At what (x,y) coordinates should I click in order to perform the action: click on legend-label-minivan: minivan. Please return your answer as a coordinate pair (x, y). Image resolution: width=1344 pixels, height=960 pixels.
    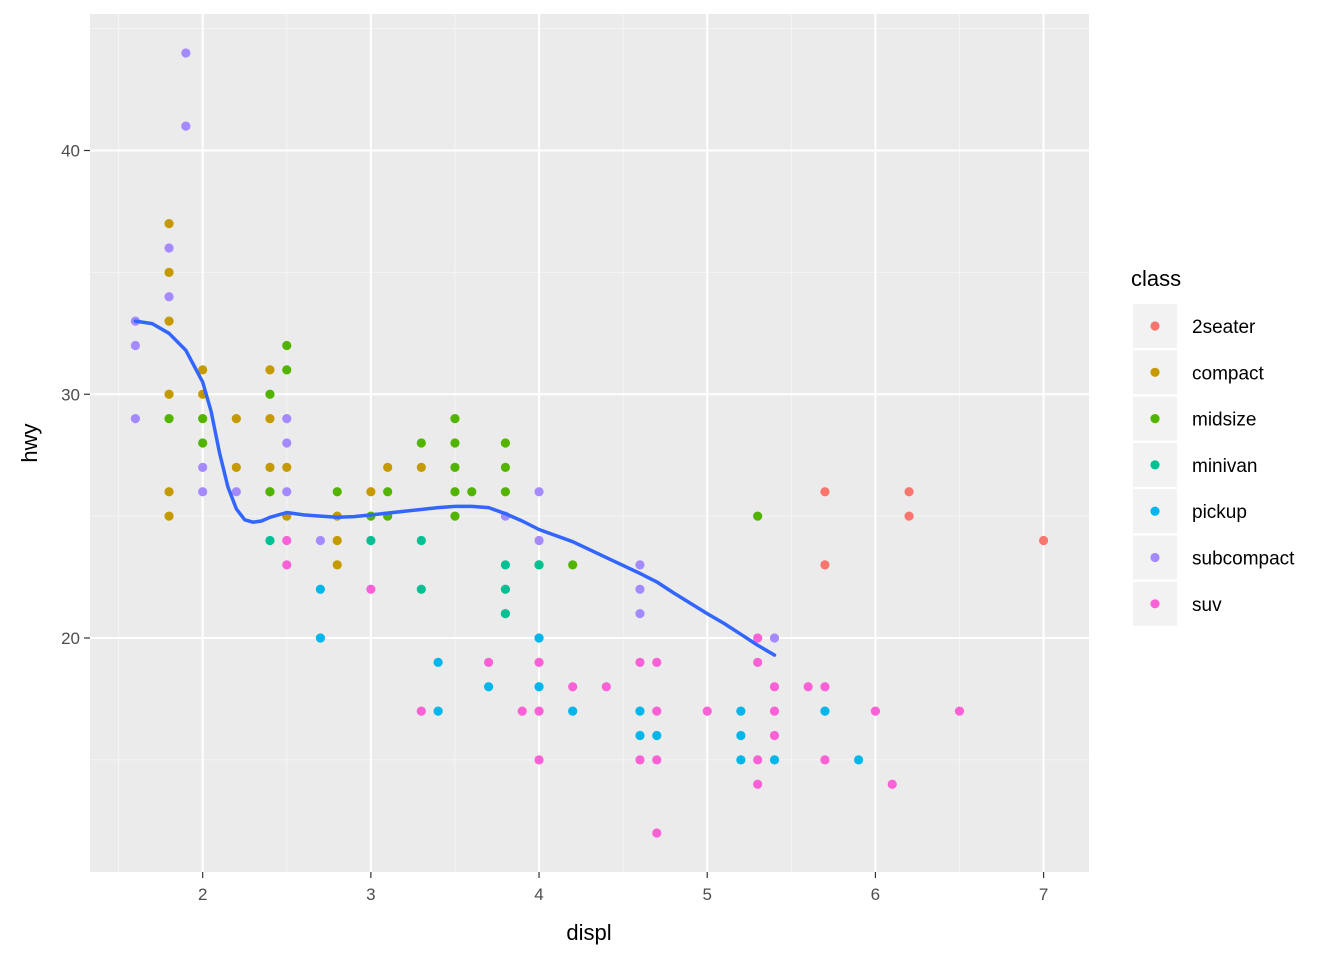
    Looking at the image, I should click on (1224, 466).